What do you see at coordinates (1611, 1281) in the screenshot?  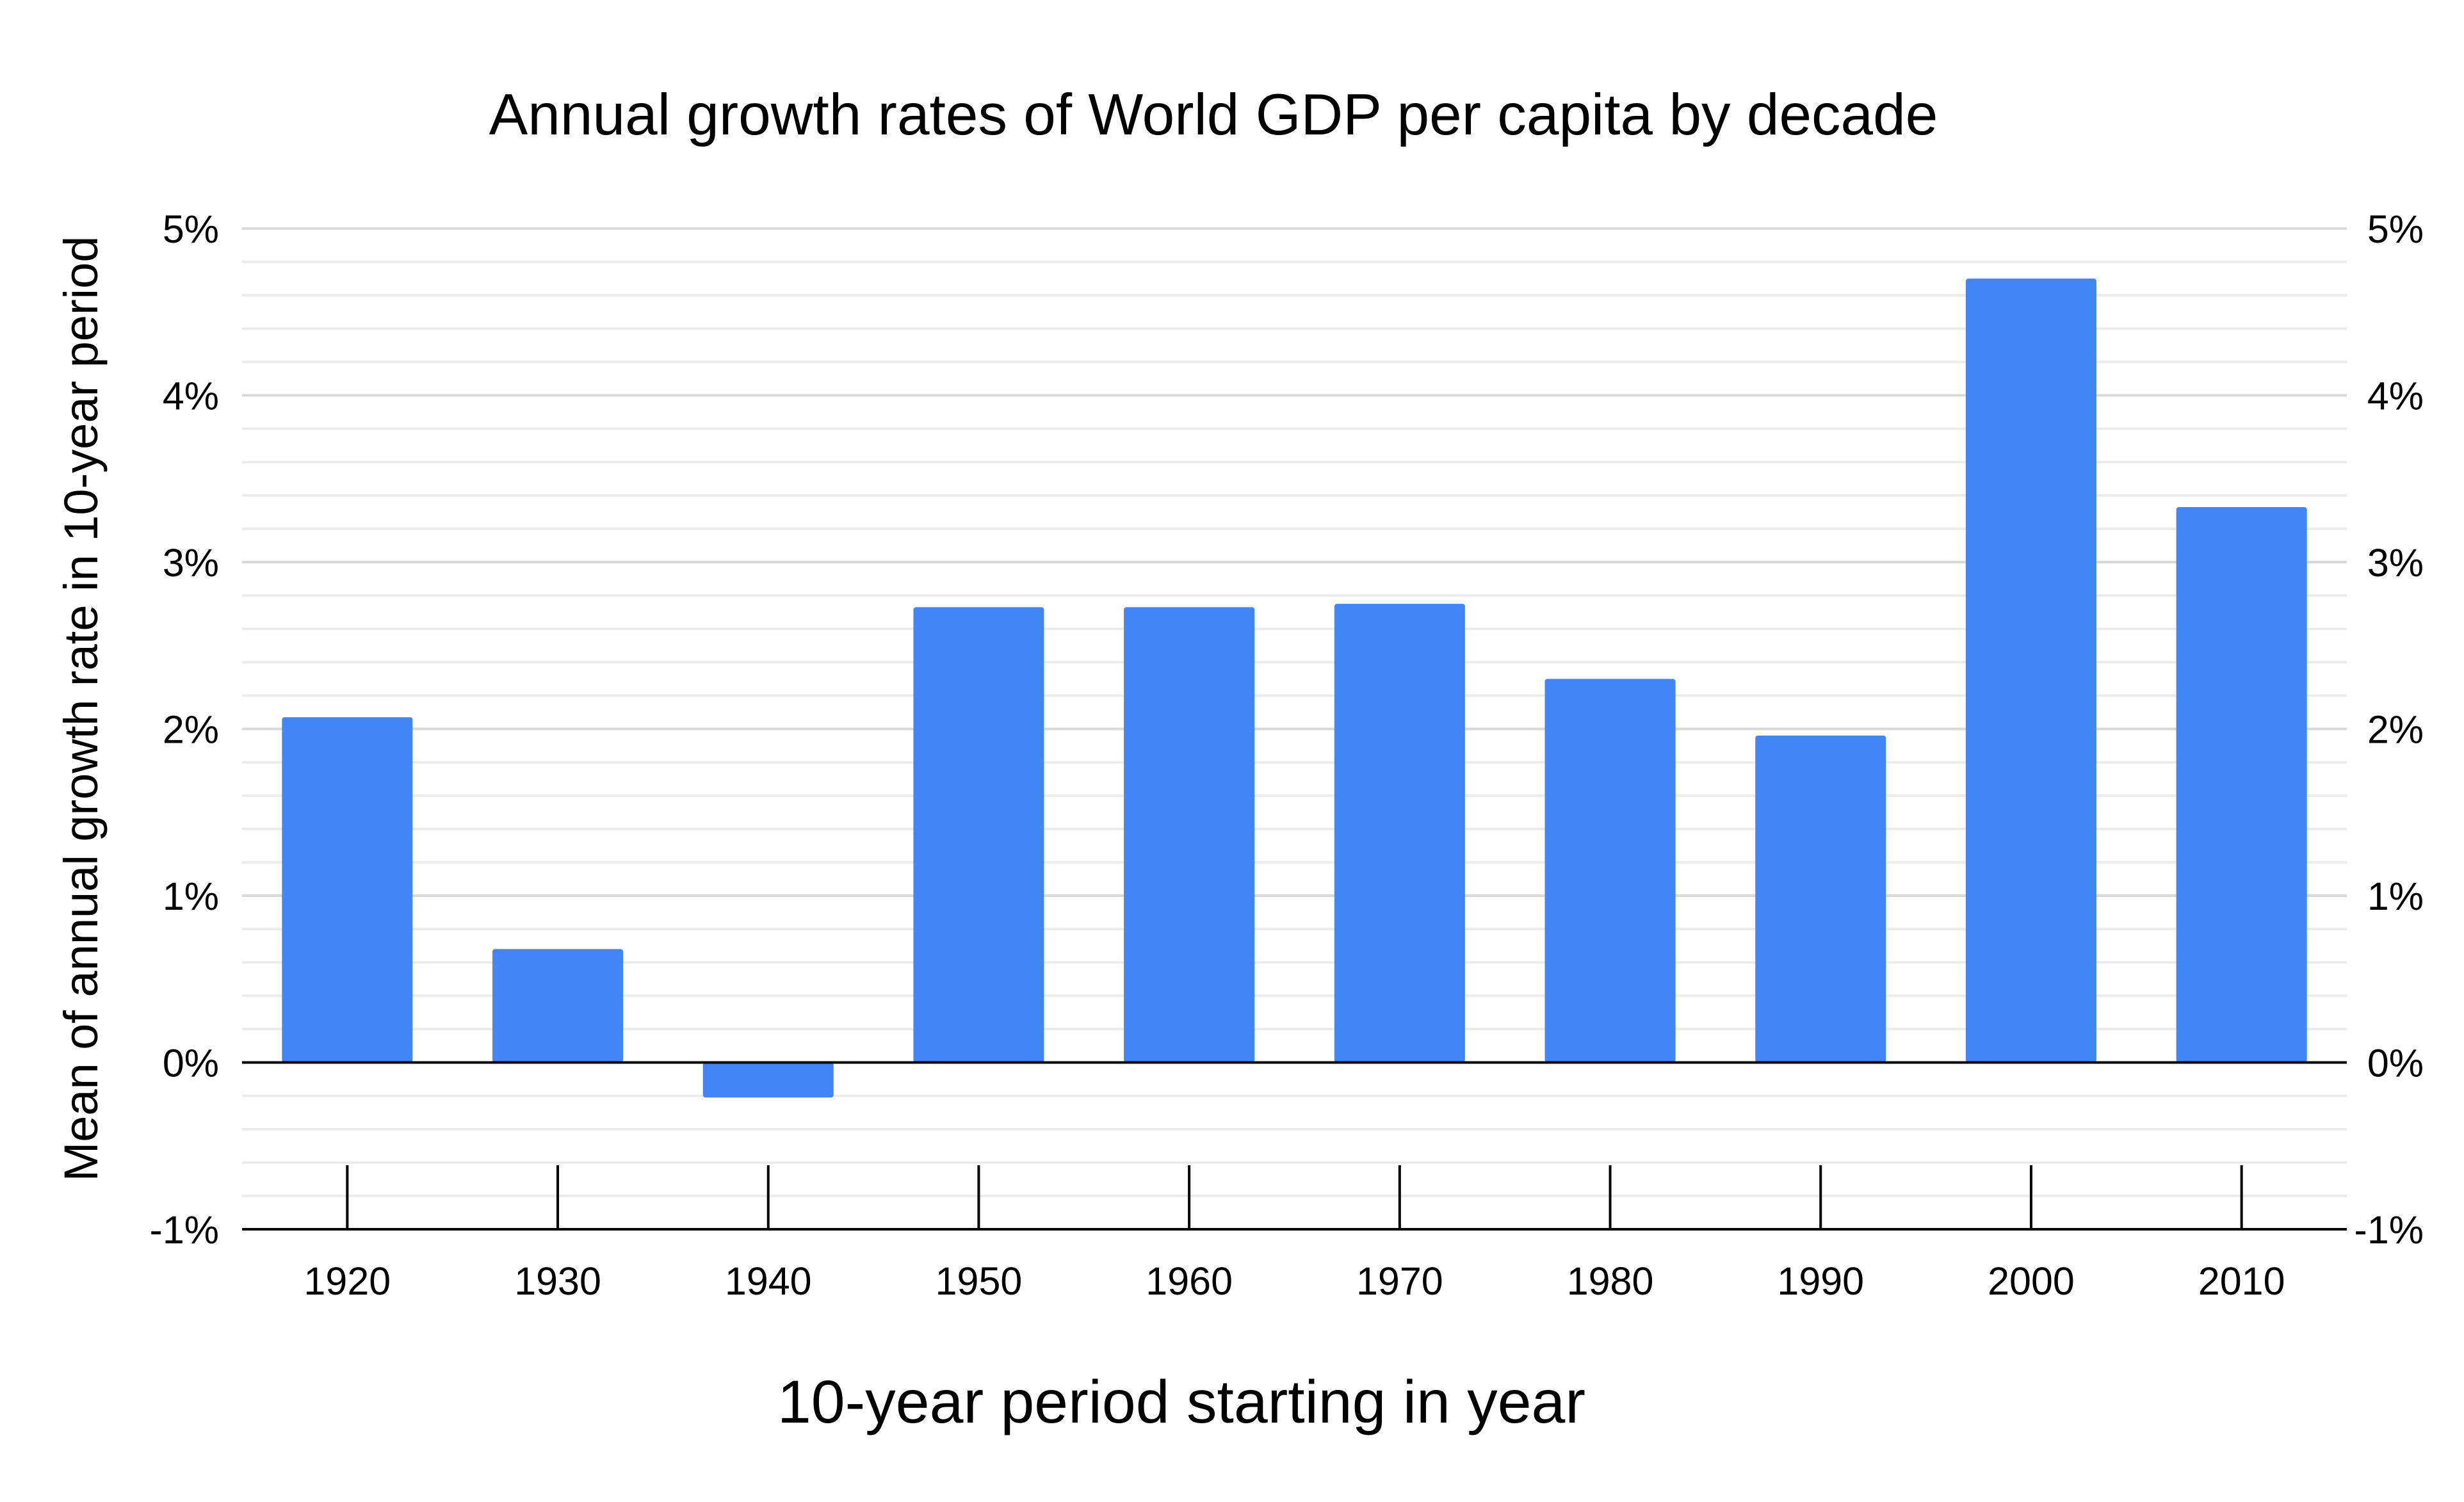 I see `x-tick-label-1980: 1980` at bounding box center [1611, 1281].